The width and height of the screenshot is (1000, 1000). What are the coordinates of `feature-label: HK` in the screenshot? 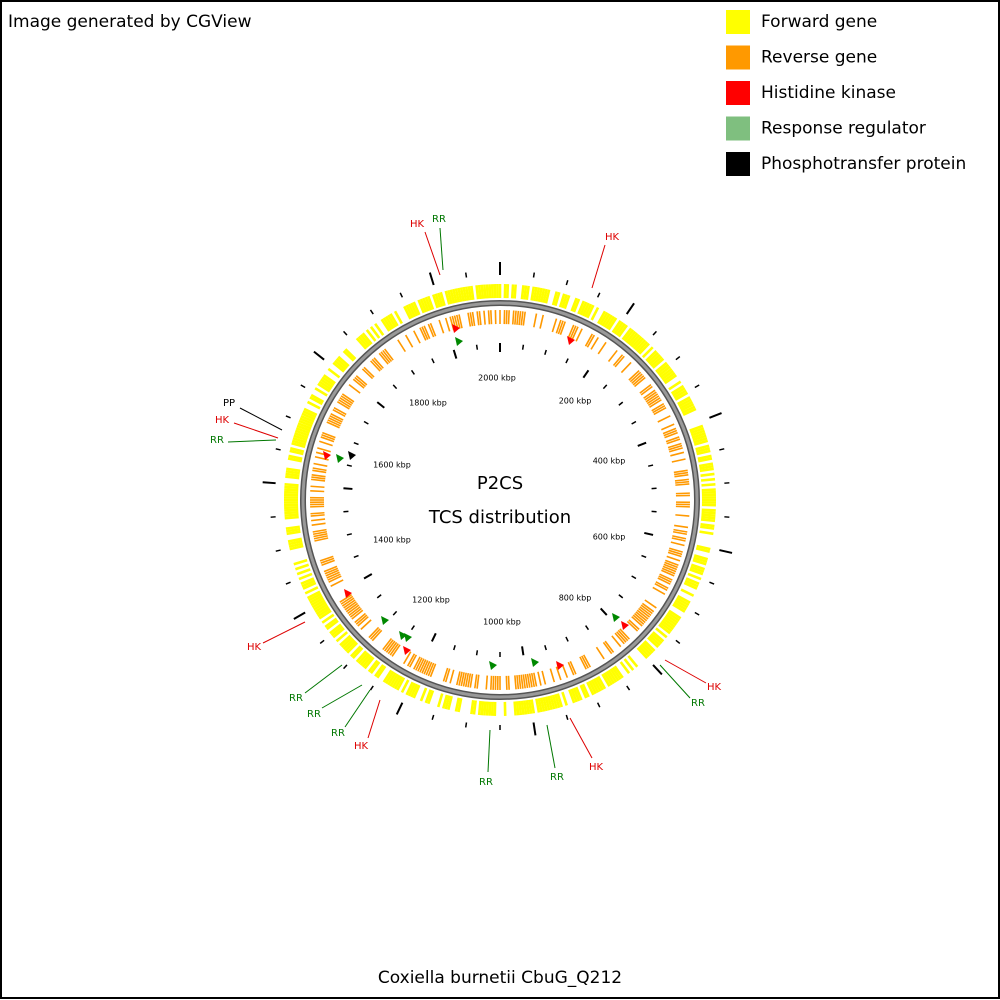 It's located at (417, 224).